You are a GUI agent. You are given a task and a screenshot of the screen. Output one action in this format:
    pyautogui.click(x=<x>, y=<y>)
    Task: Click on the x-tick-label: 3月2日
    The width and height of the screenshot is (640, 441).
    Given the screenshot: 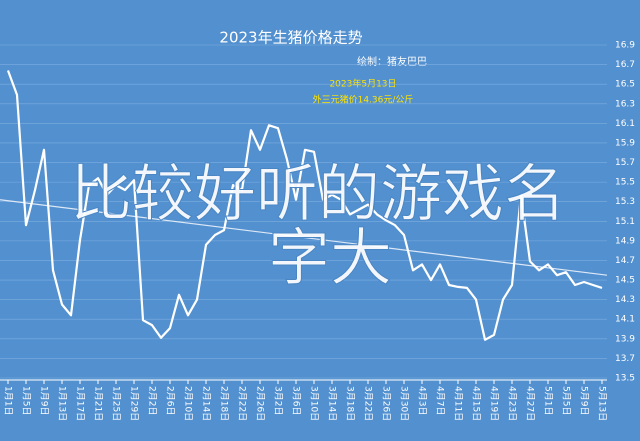 What is the action you would take?
    pyautogui.click(x=278, y=400)
    